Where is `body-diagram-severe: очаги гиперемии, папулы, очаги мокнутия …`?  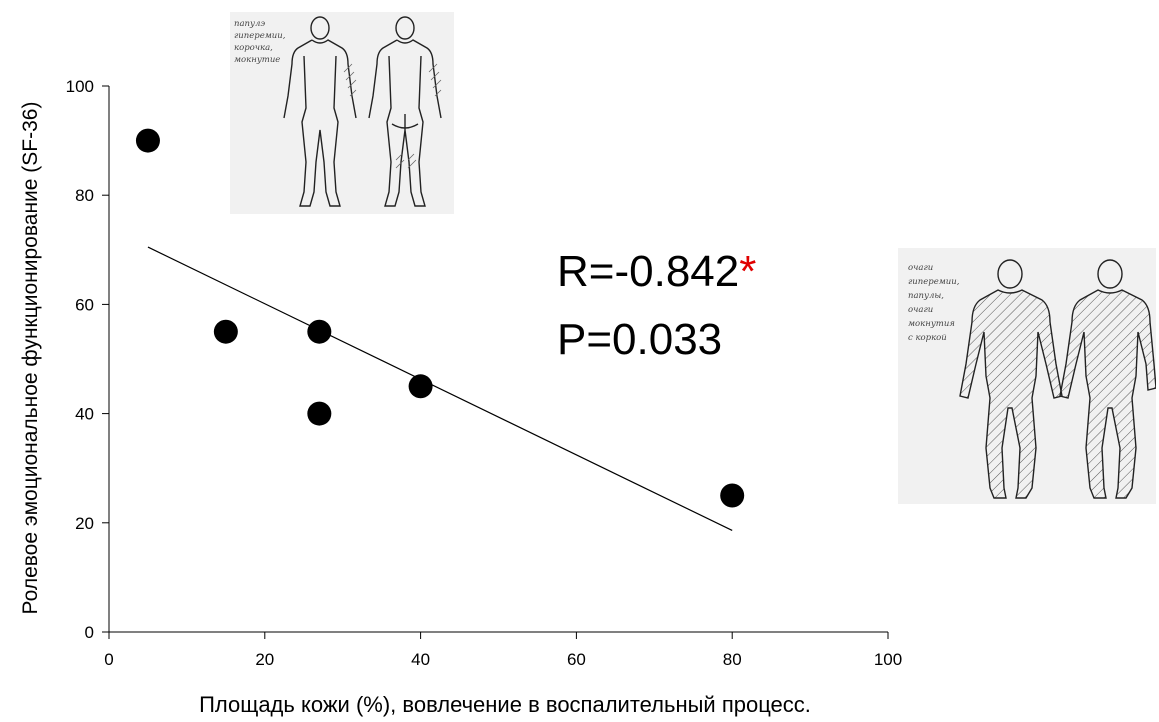
body-diagram-severe: очаги гиперемии, папулы, очаги мокнутия … is located at coordinates (1027, 376).